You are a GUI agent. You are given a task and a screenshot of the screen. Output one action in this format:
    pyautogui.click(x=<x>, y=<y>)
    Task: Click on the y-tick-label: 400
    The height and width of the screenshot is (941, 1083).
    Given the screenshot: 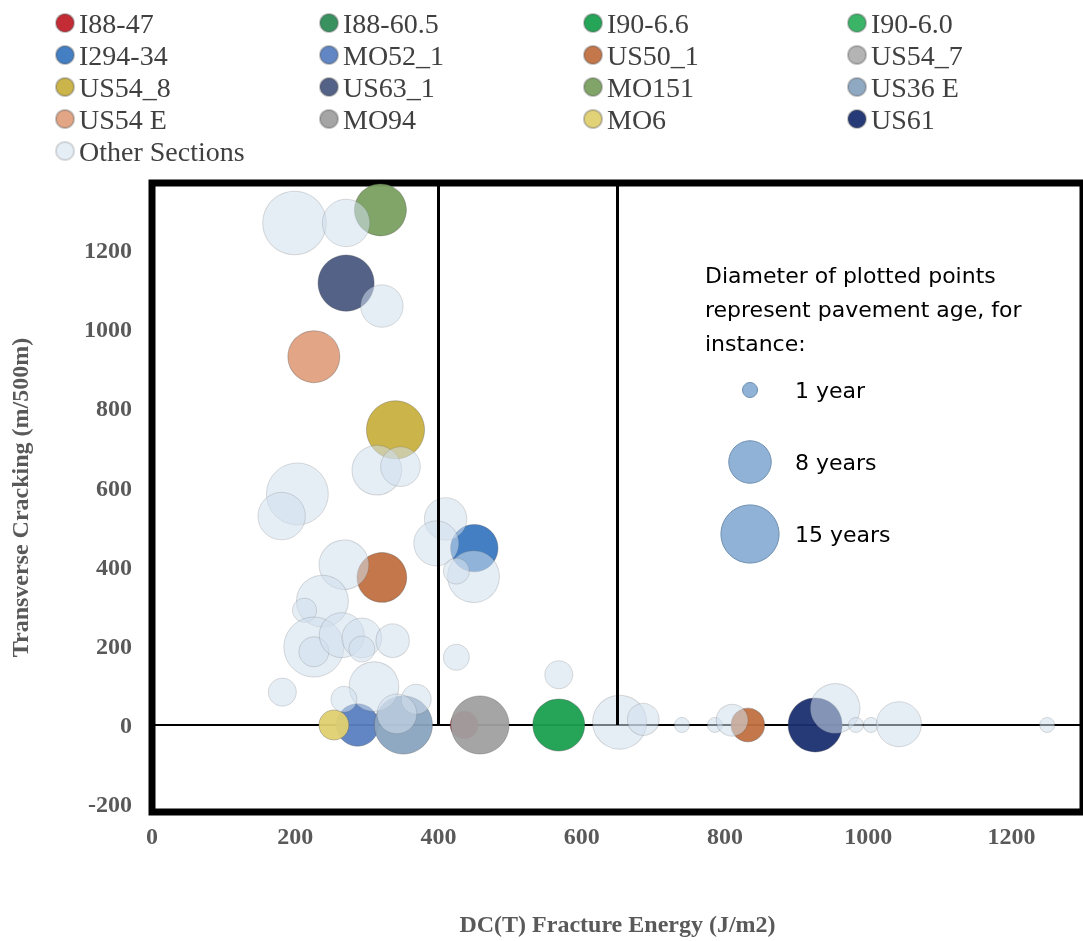 What is the action you would take?
    pyautogui.click(x=114, y=566)
    